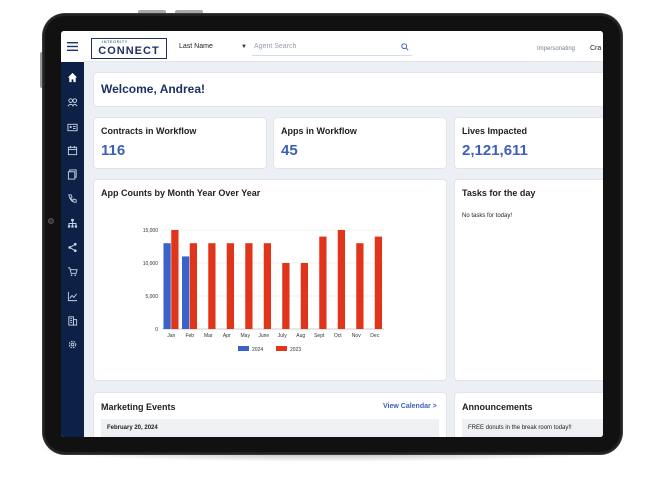 This screenshot has height=487, width=658. I want to click on settings-icon, so click(72, 344).